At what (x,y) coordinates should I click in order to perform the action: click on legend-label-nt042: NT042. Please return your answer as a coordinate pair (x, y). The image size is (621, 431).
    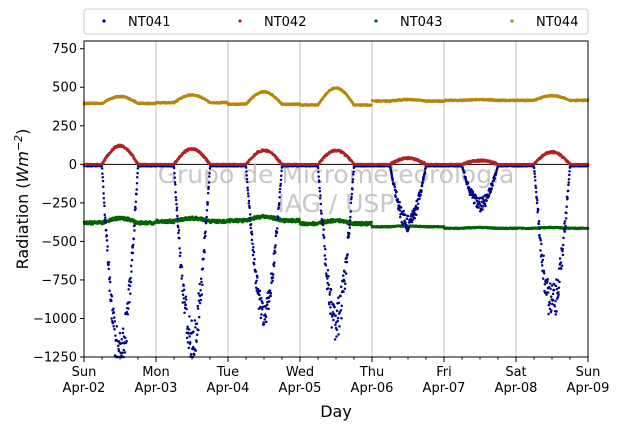
    Looking at the image, I should click on (285, 22).